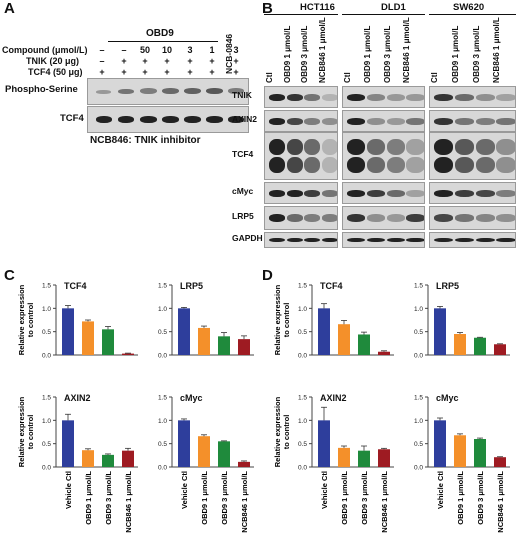  I want to click on row-label-tnik: TNIK (20 μg), so click(53, 61).